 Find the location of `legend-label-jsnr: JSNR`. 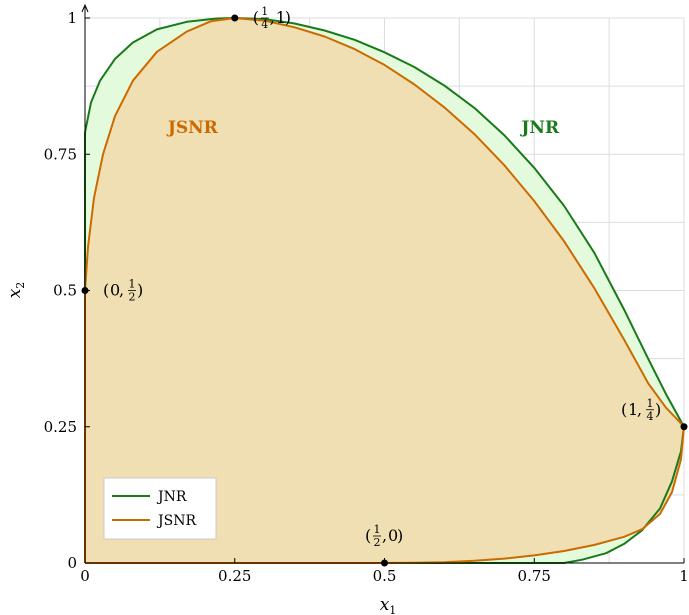

legend-label-jsnr: JSNR is located at coordinates (176, 521).